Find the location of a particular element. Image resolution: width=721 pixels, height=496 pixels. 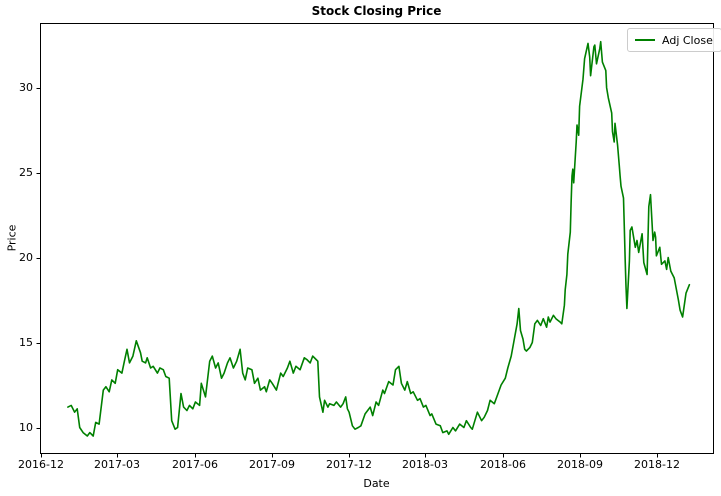

y-tick-label: 30 is located at coordinates (26, 87).